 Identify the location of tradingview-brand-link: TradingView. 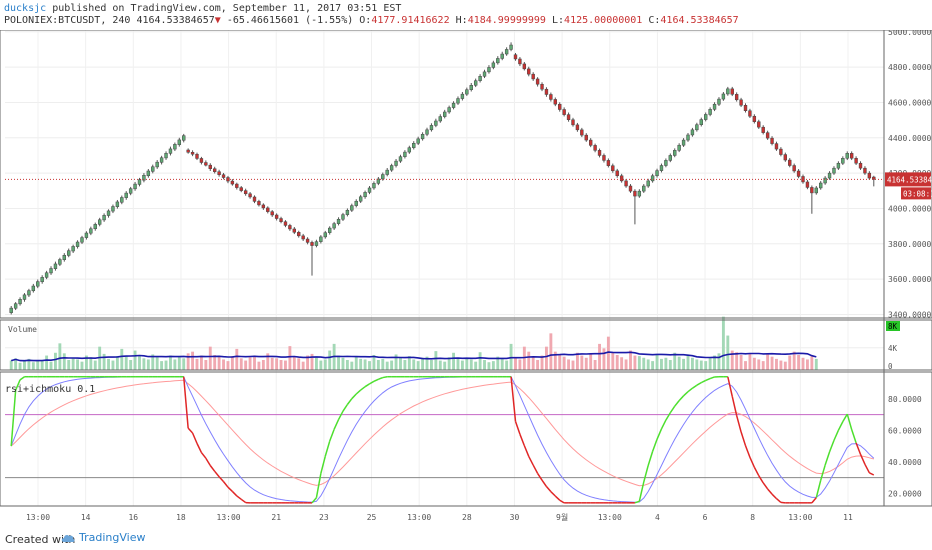
(102, 537).